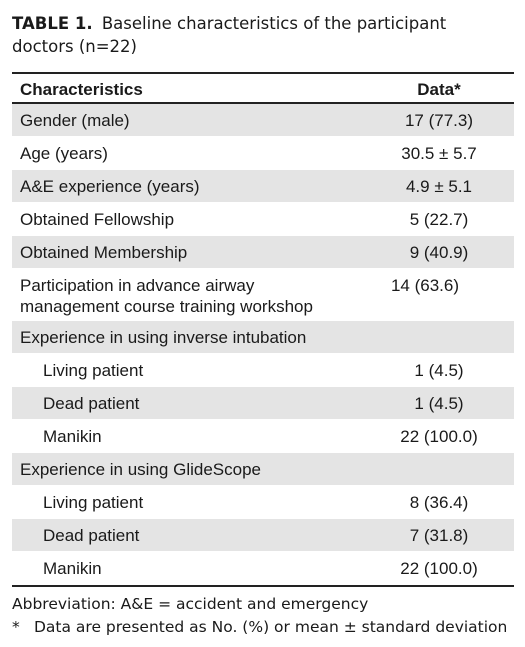 The width and height of the screenshot is (525, 647). I want to click on section-label: Experience in using inverse intubation, so click(163, 337).